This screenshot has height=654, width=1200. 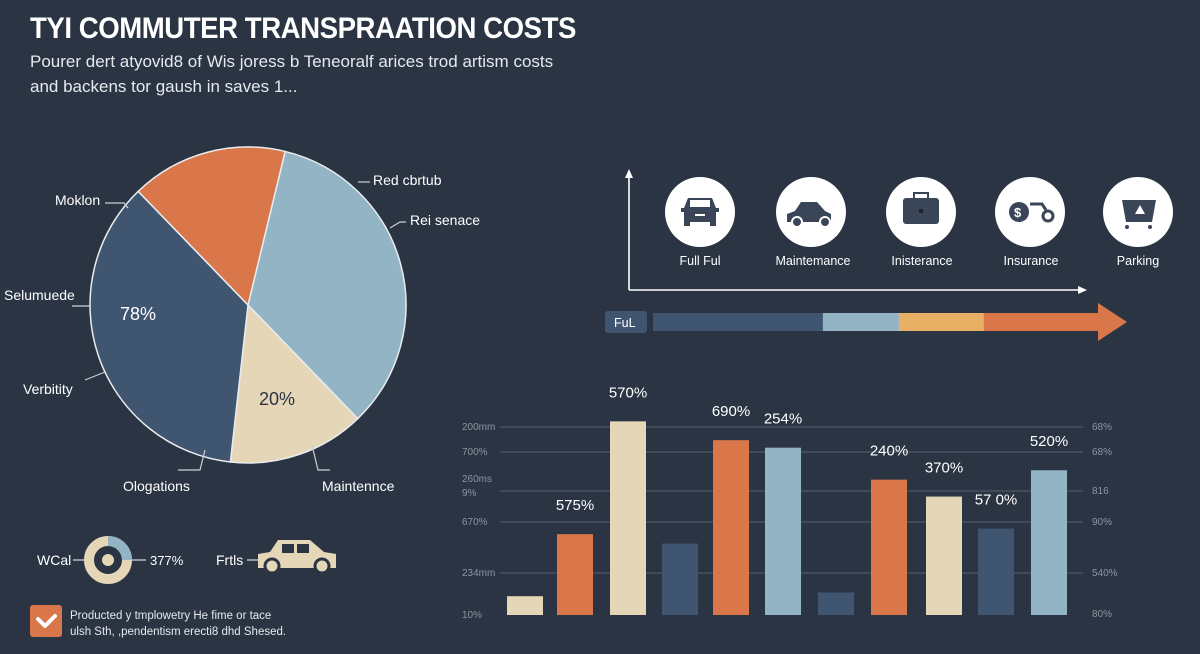 I want to click on bar-data-label-8: 240%, so click(x=889, y=451).